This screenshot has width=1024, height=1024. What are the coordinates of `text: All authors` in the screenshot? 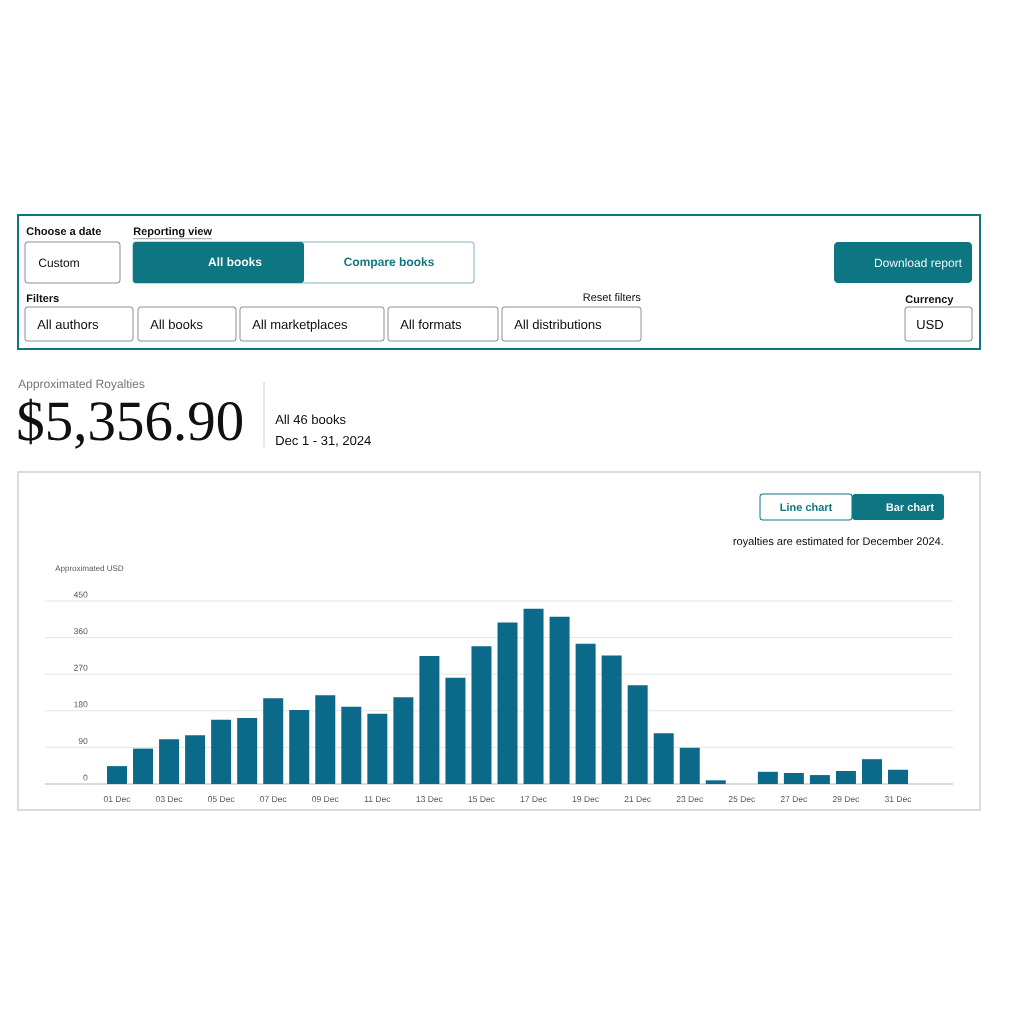 It's located at (68, 324).